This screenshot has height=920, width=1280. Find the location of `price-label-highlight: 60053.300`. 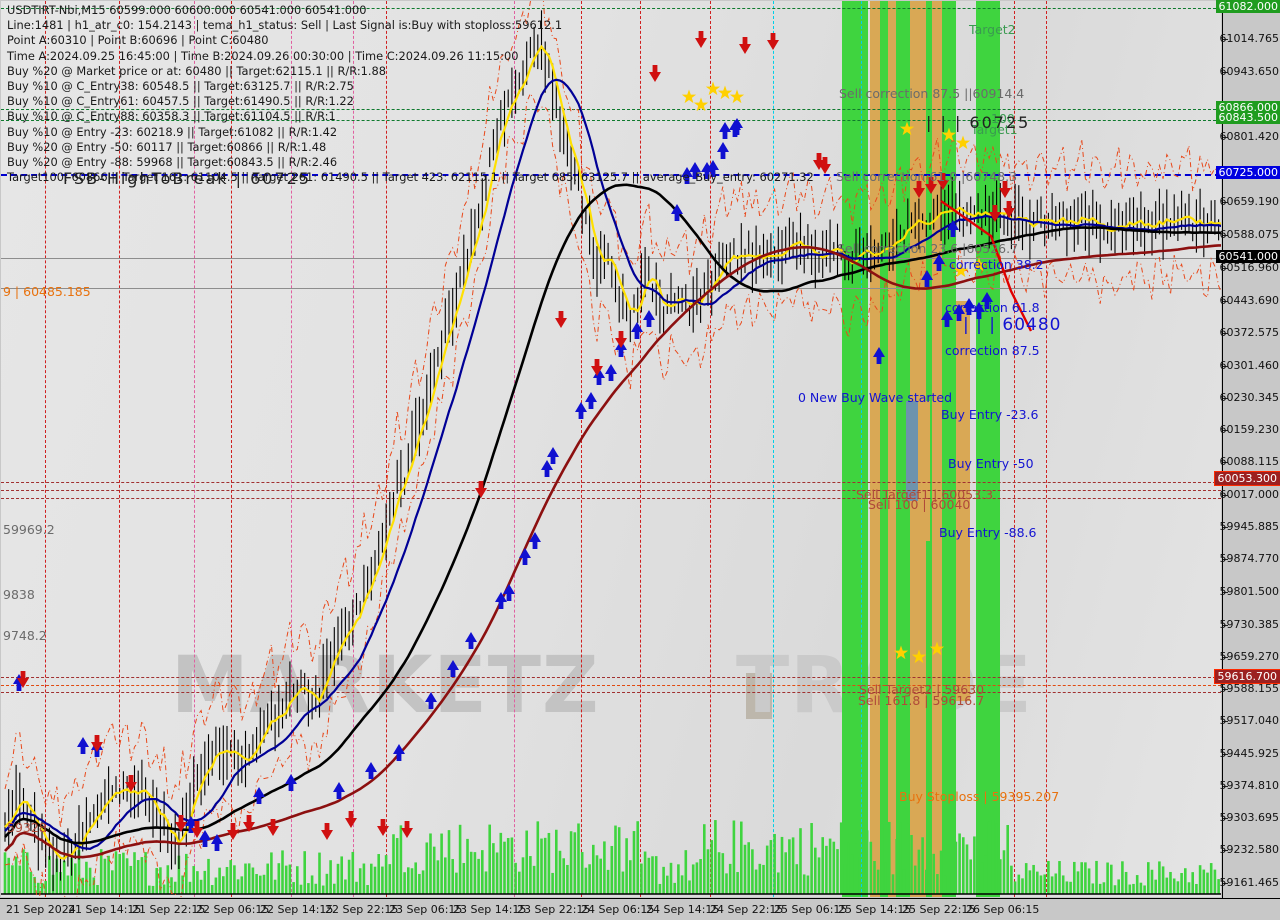

price-label-highlight: 60053.300 is located at coordinates (1246, 479).